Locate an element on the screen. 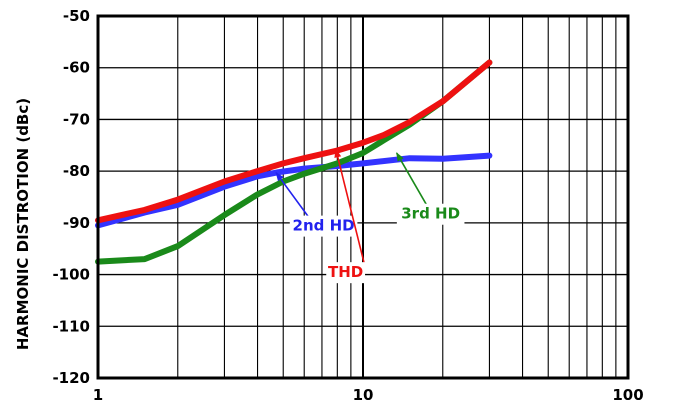  y-tick-label: -70 is located at coordinates (76, 119).